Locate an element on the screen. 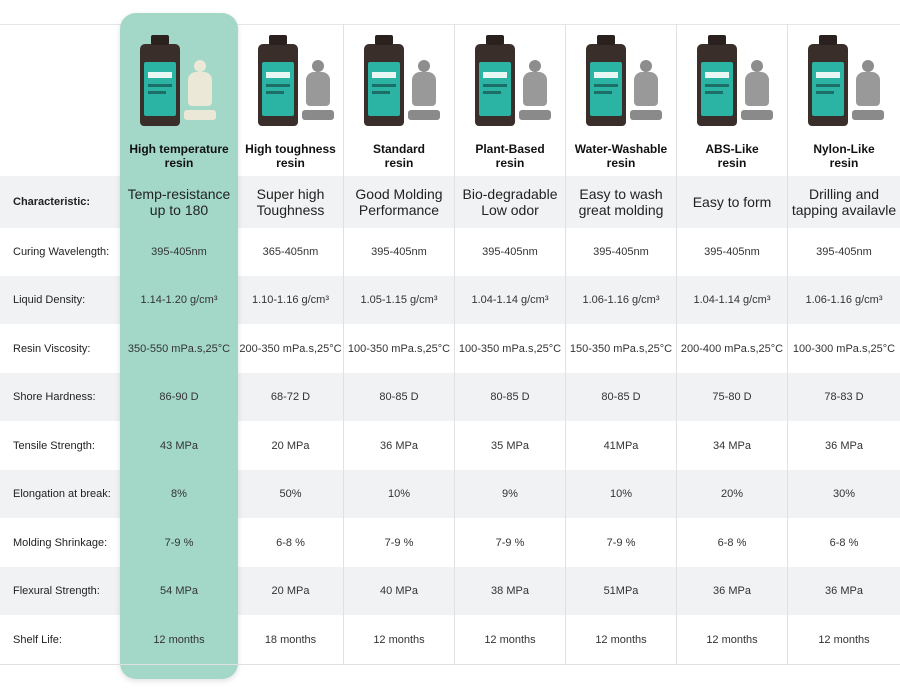  spec-value-cell: 365-405nm is located at coordinates (290, 252).